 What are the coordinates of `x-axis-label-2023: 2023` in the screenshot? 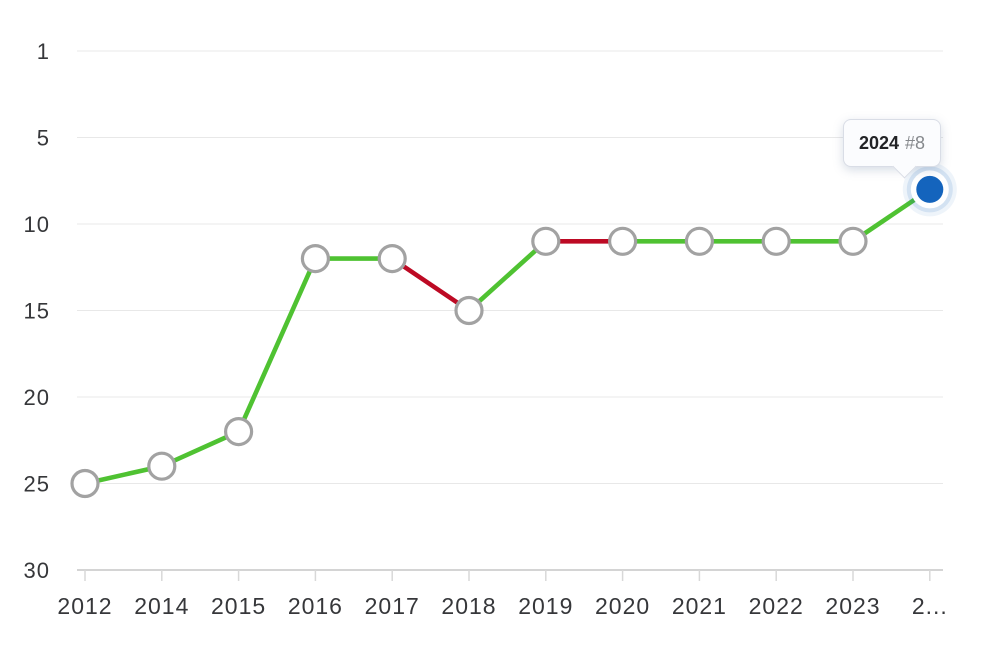 It's located at (852, 606).